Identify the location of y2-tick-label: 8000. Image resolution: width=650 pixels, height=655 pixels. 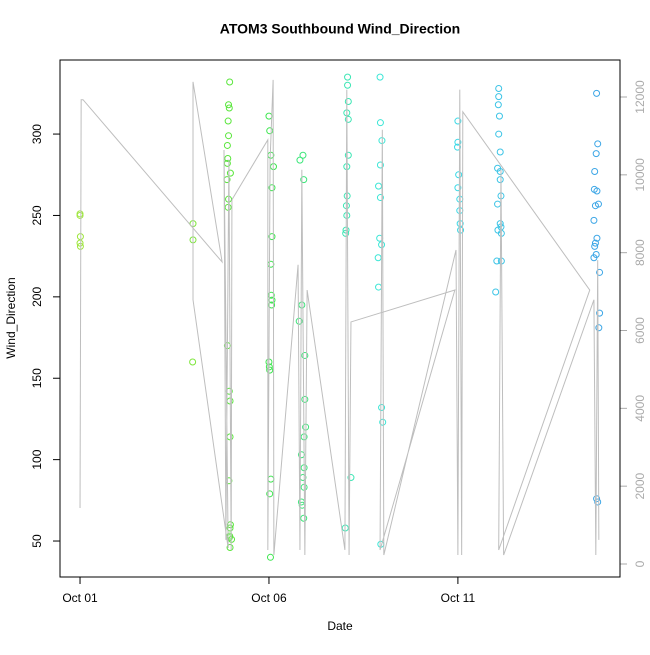
(640, 252).